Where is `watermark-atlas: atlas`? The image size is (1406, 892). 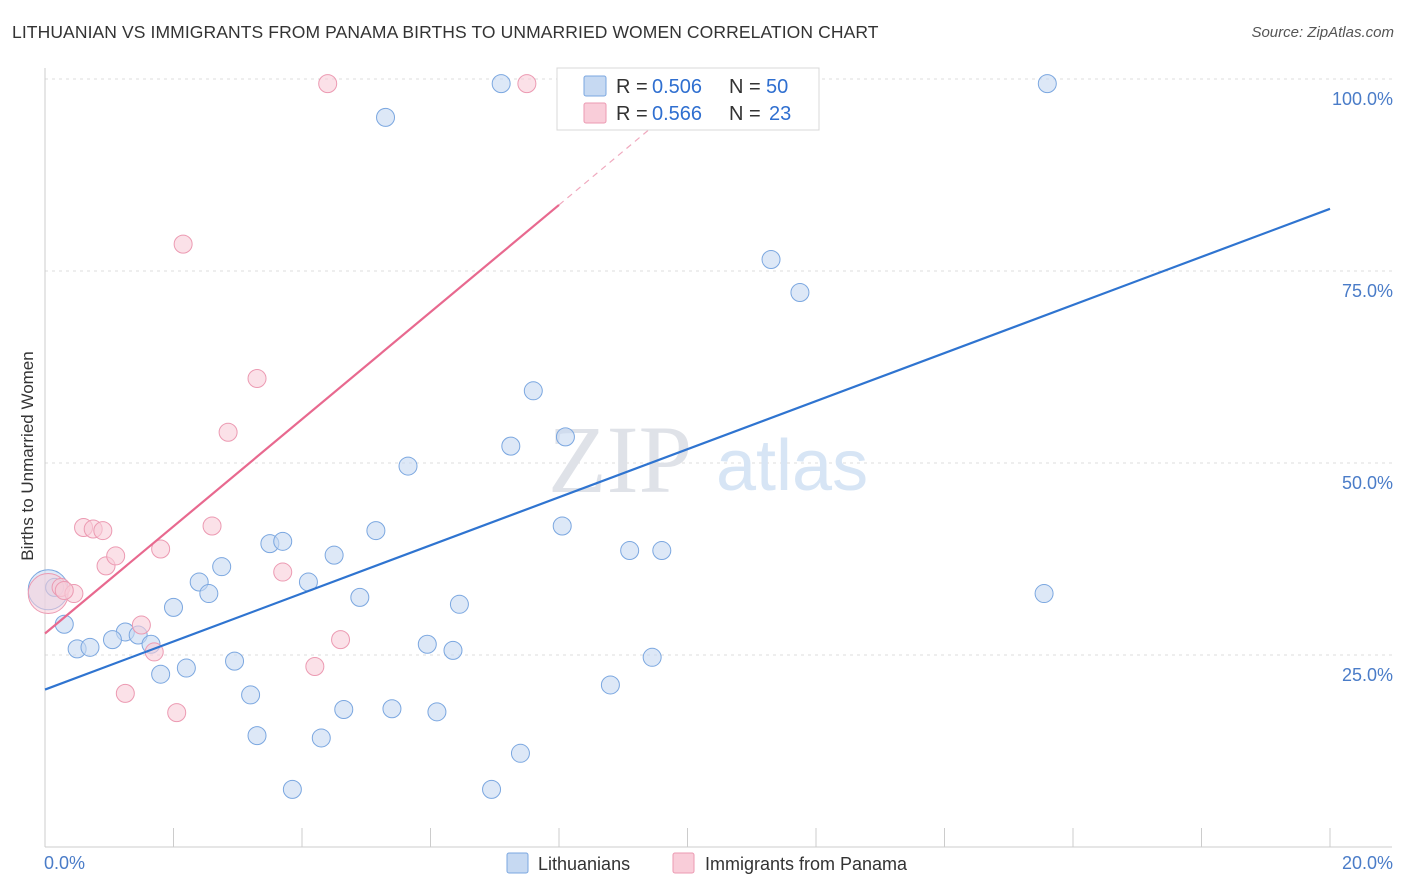 watermark-atlas: atlas is located at coordinates (792, 466).